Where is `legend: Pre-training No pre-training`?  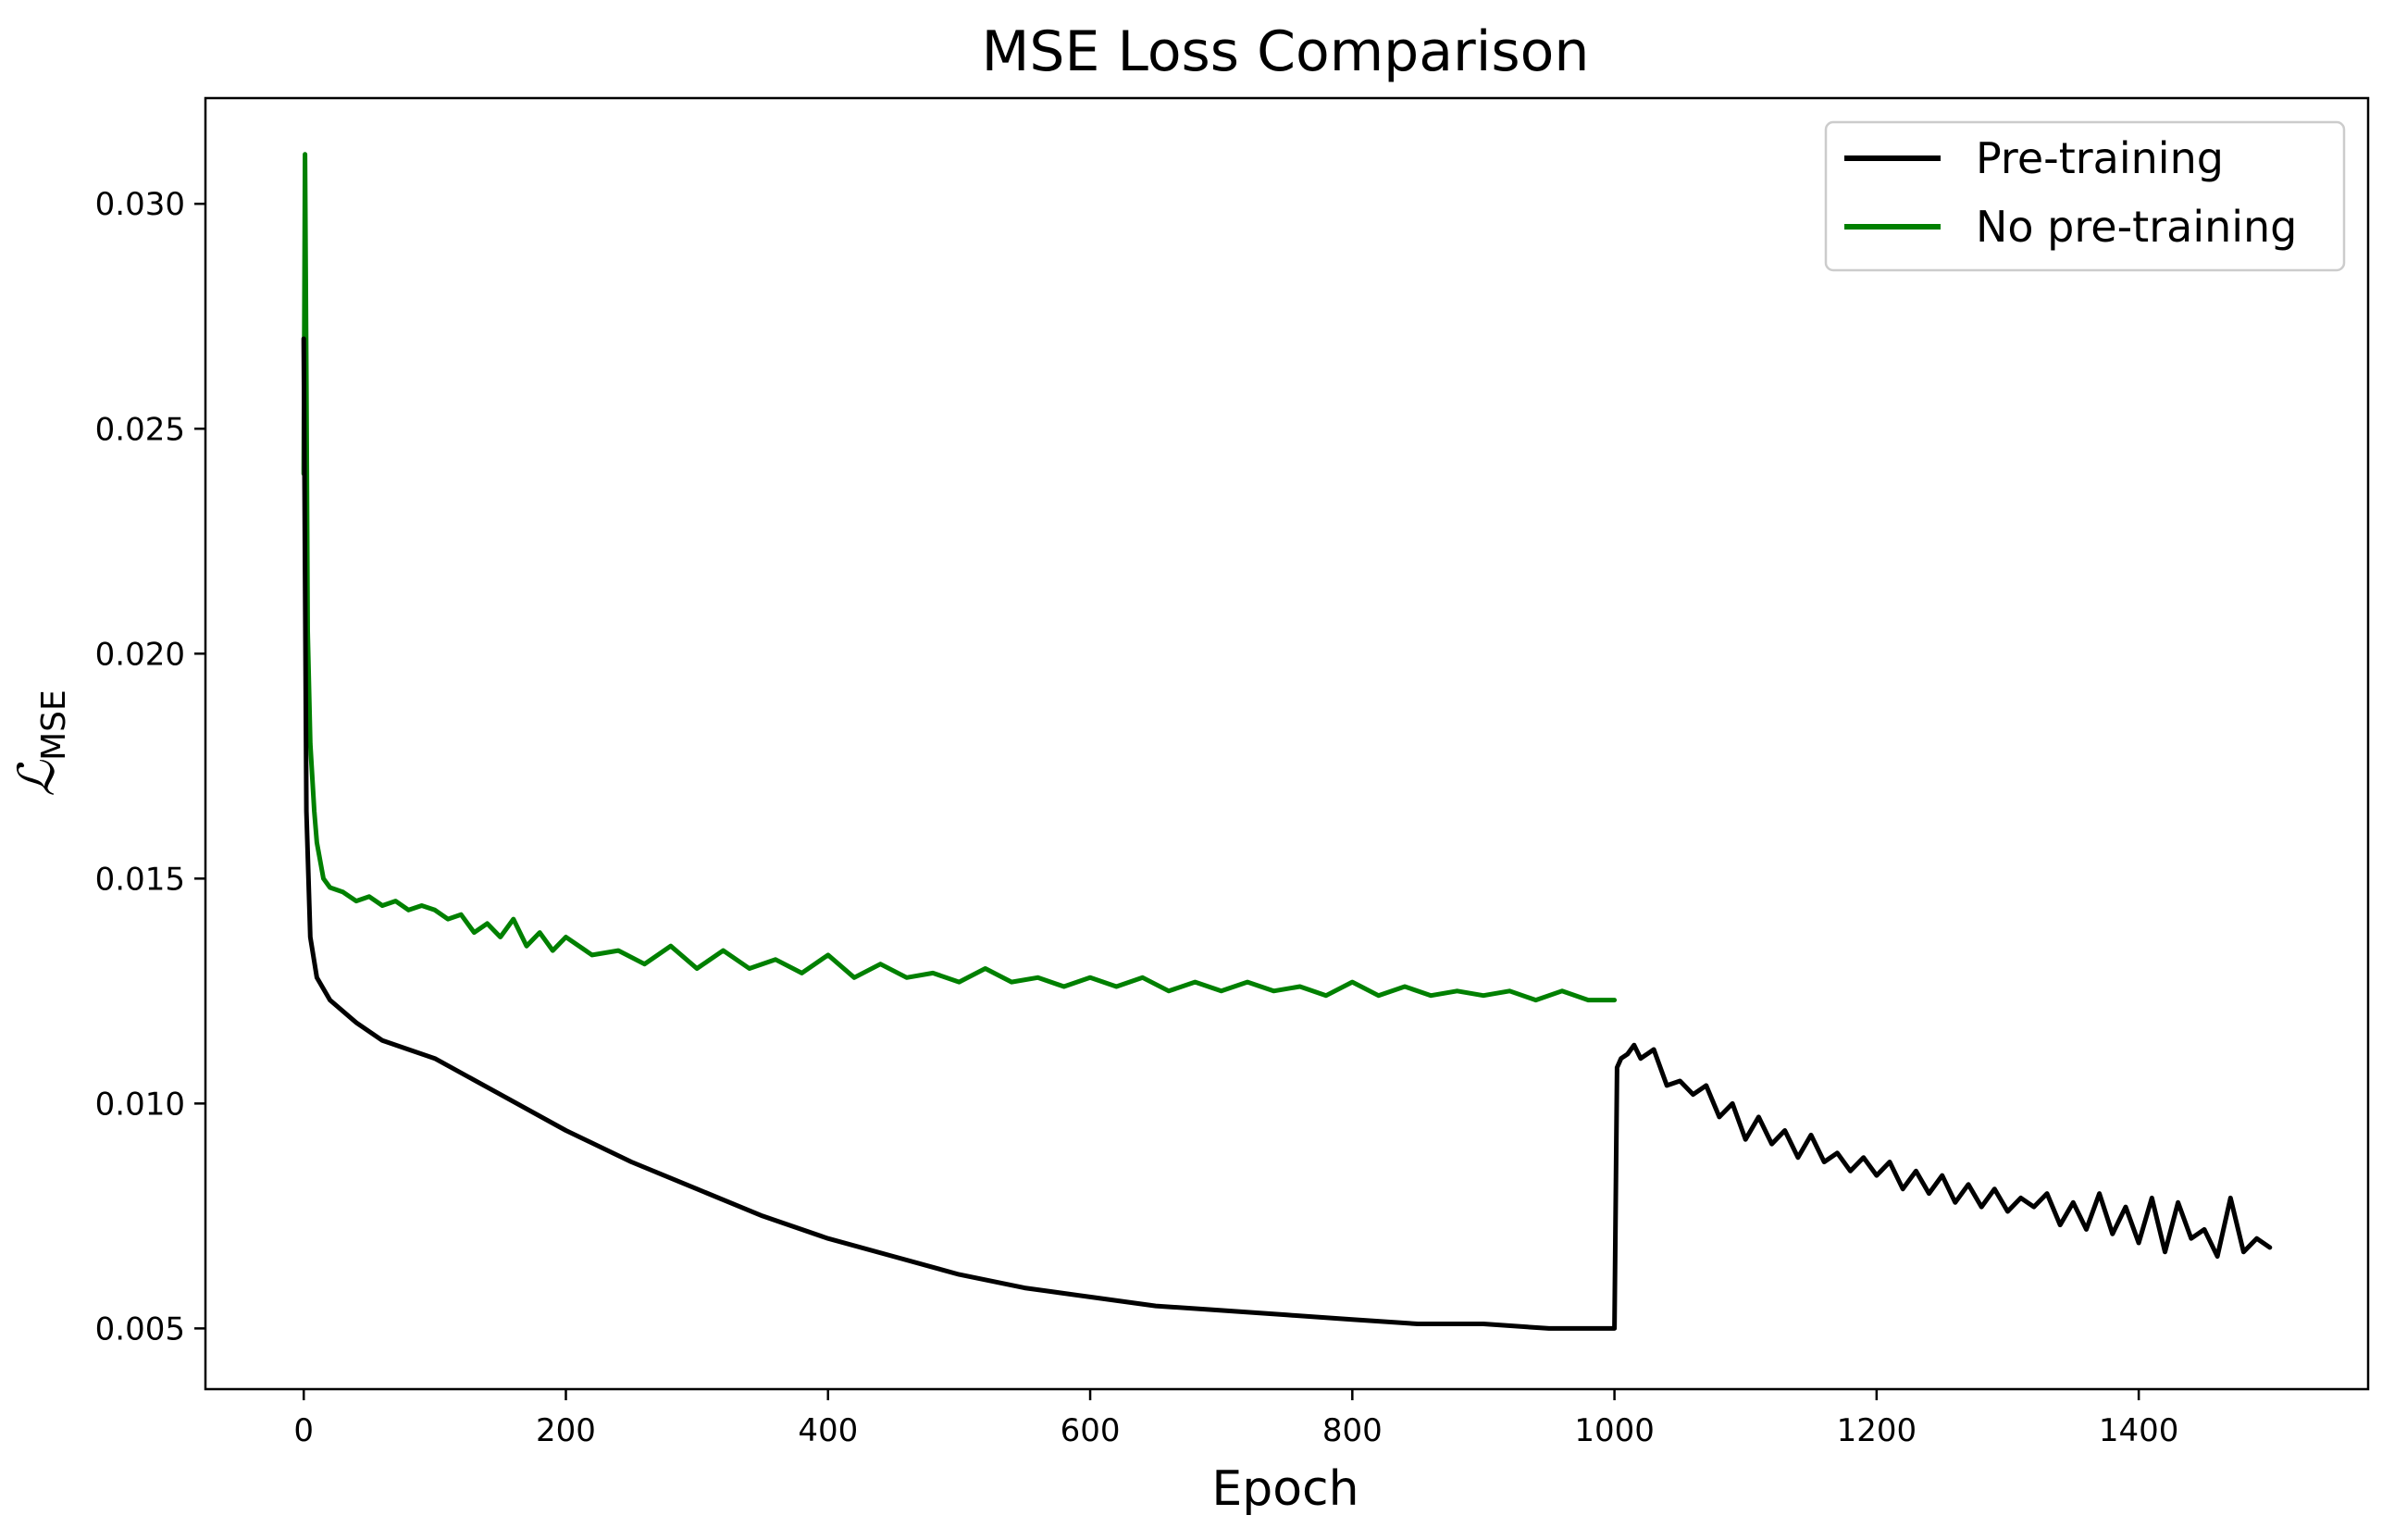 legend: Pre-training No pre-training is located at coordinates (2085, 196).